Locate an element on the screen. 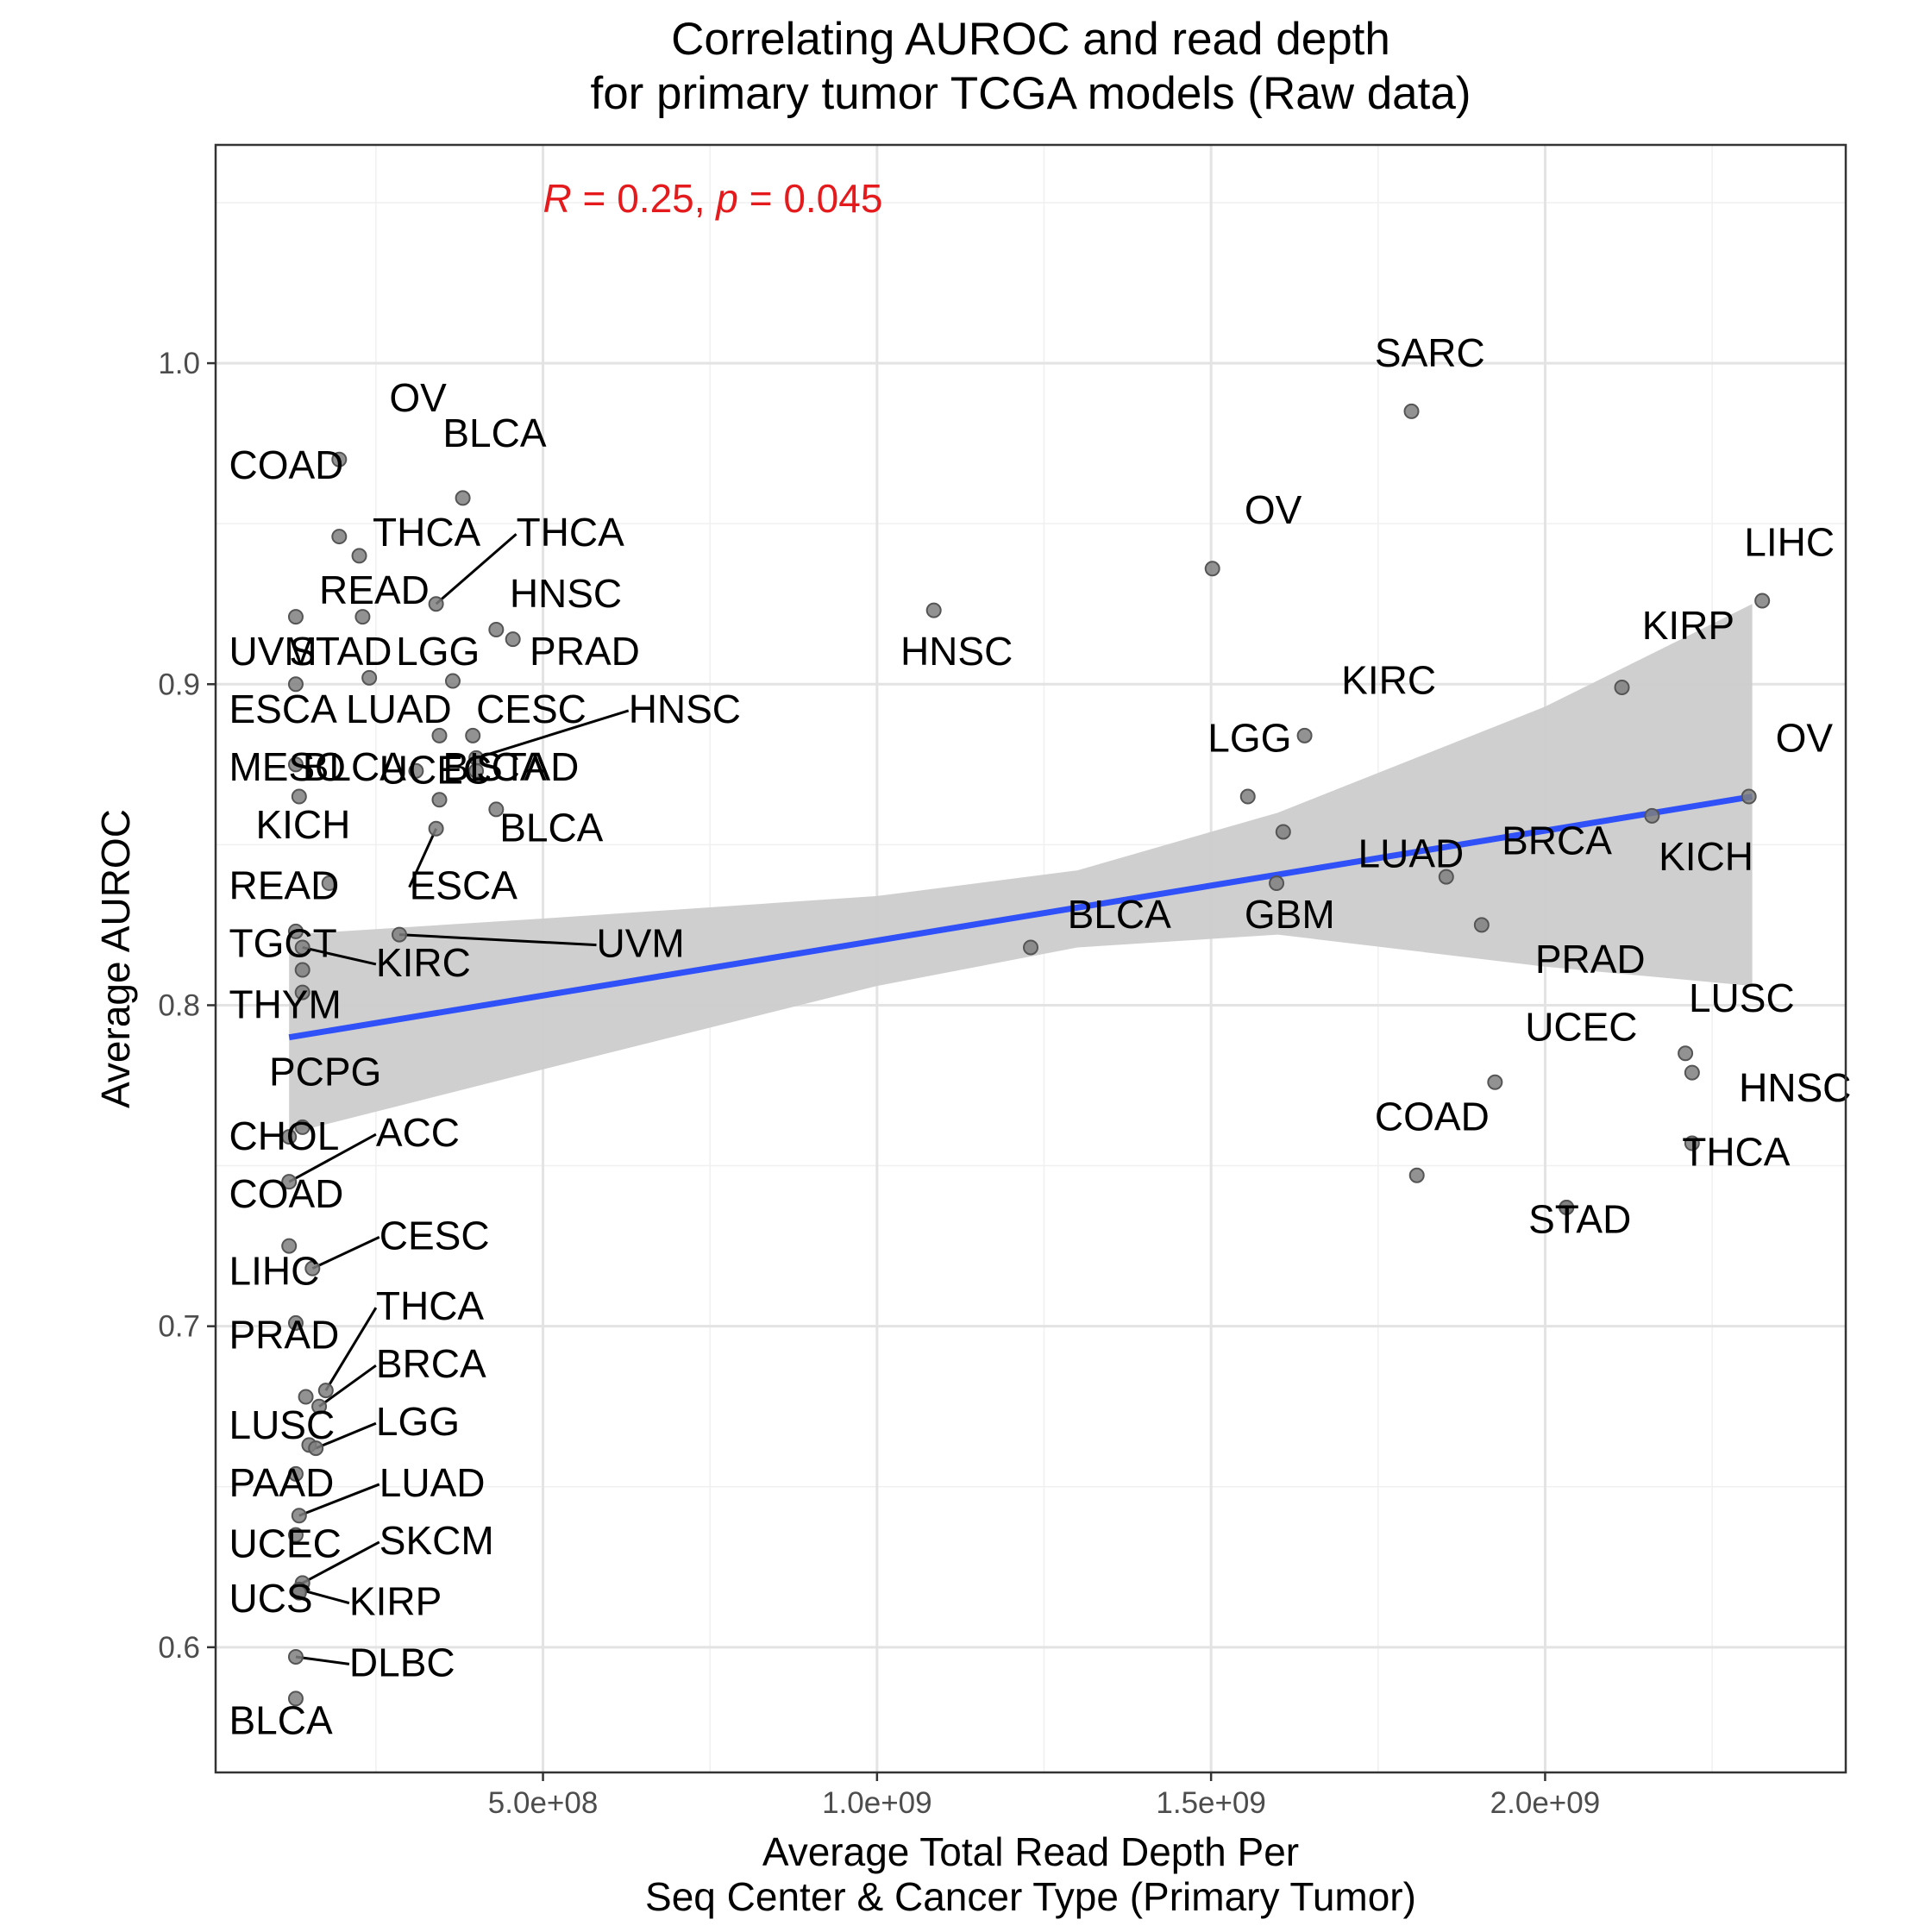 The width and height of the screenshot is (1932, 1932). point-label: STAD is located at coordinates (340, 652).